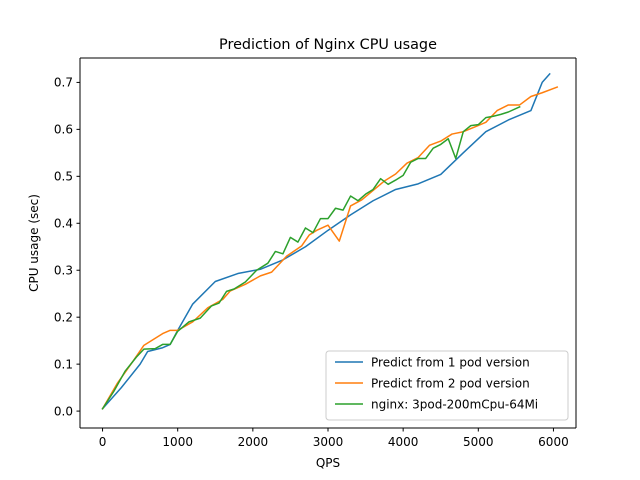 This screenshot has height=480, width=640. What do you see at coordinates (63, 130) in the screenshot?
I see `y-tick-label: 0.6` at bounding box center [63, 130].